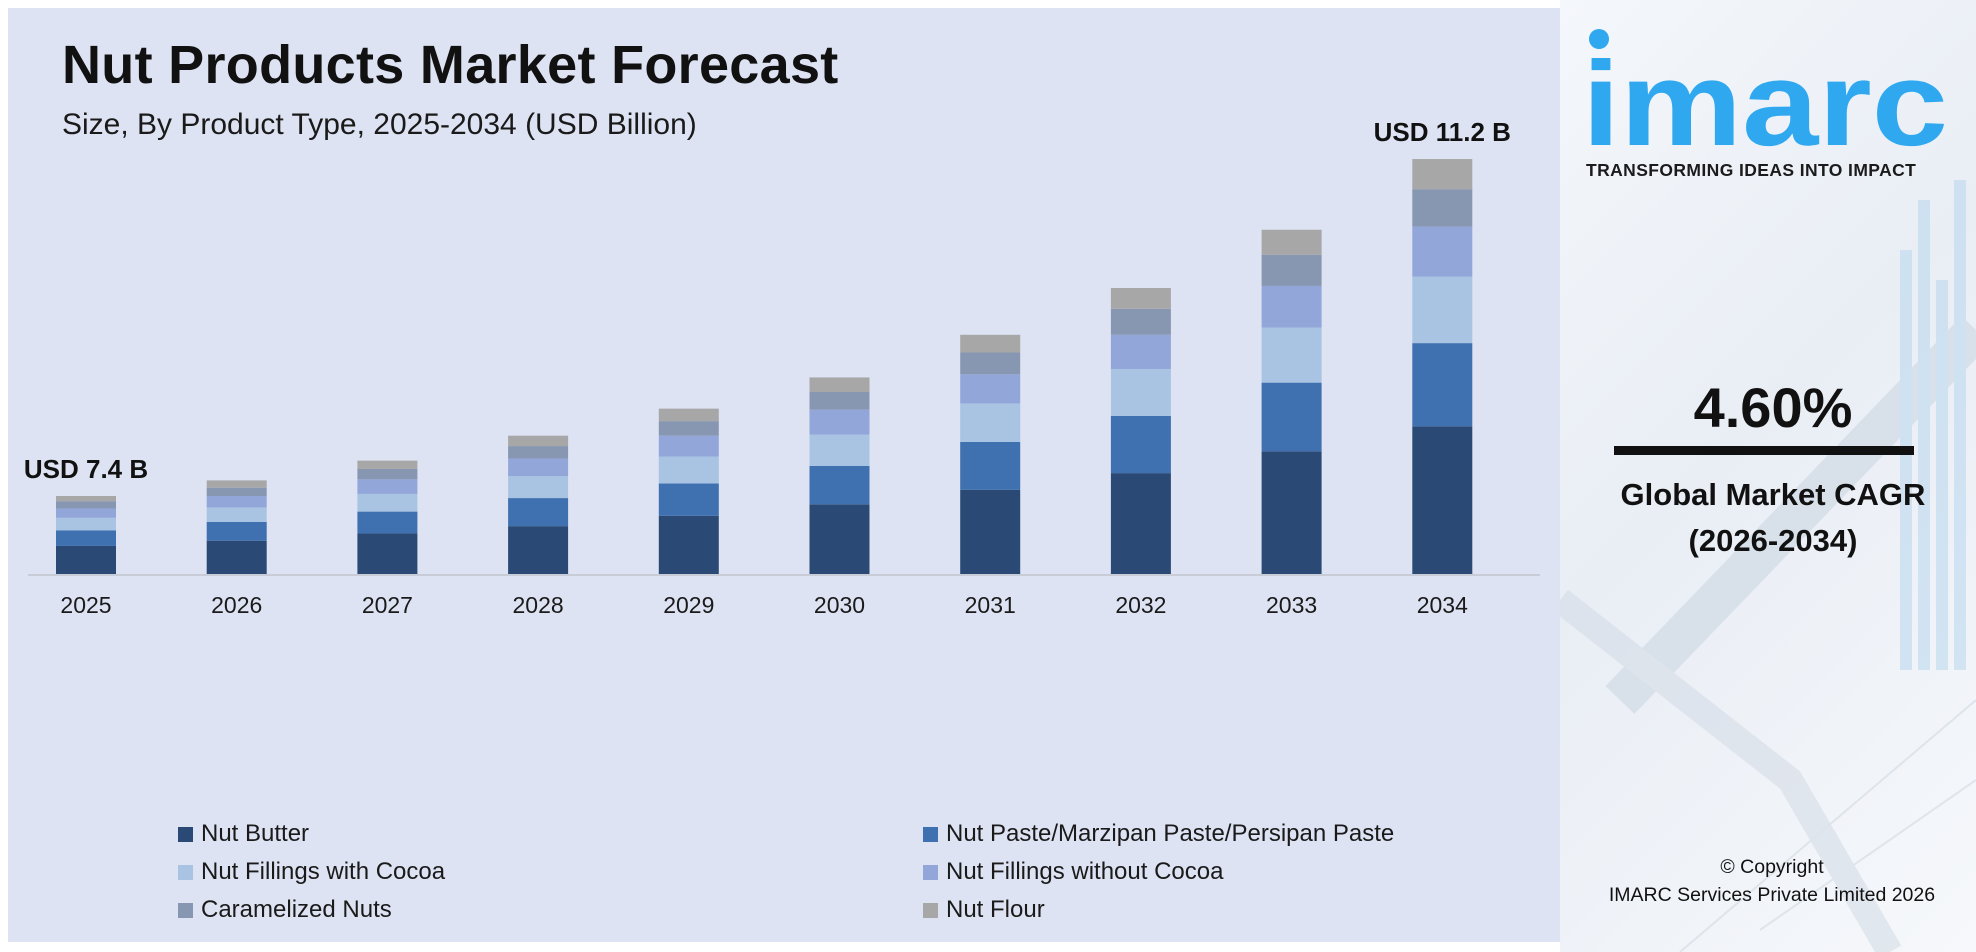 This screenshot has width=1976, height=952. What do you see at coordinates (1140, 444) in the screenshot?
I see `bar-segment-2032-s1` at bounding box center [1140, 444].